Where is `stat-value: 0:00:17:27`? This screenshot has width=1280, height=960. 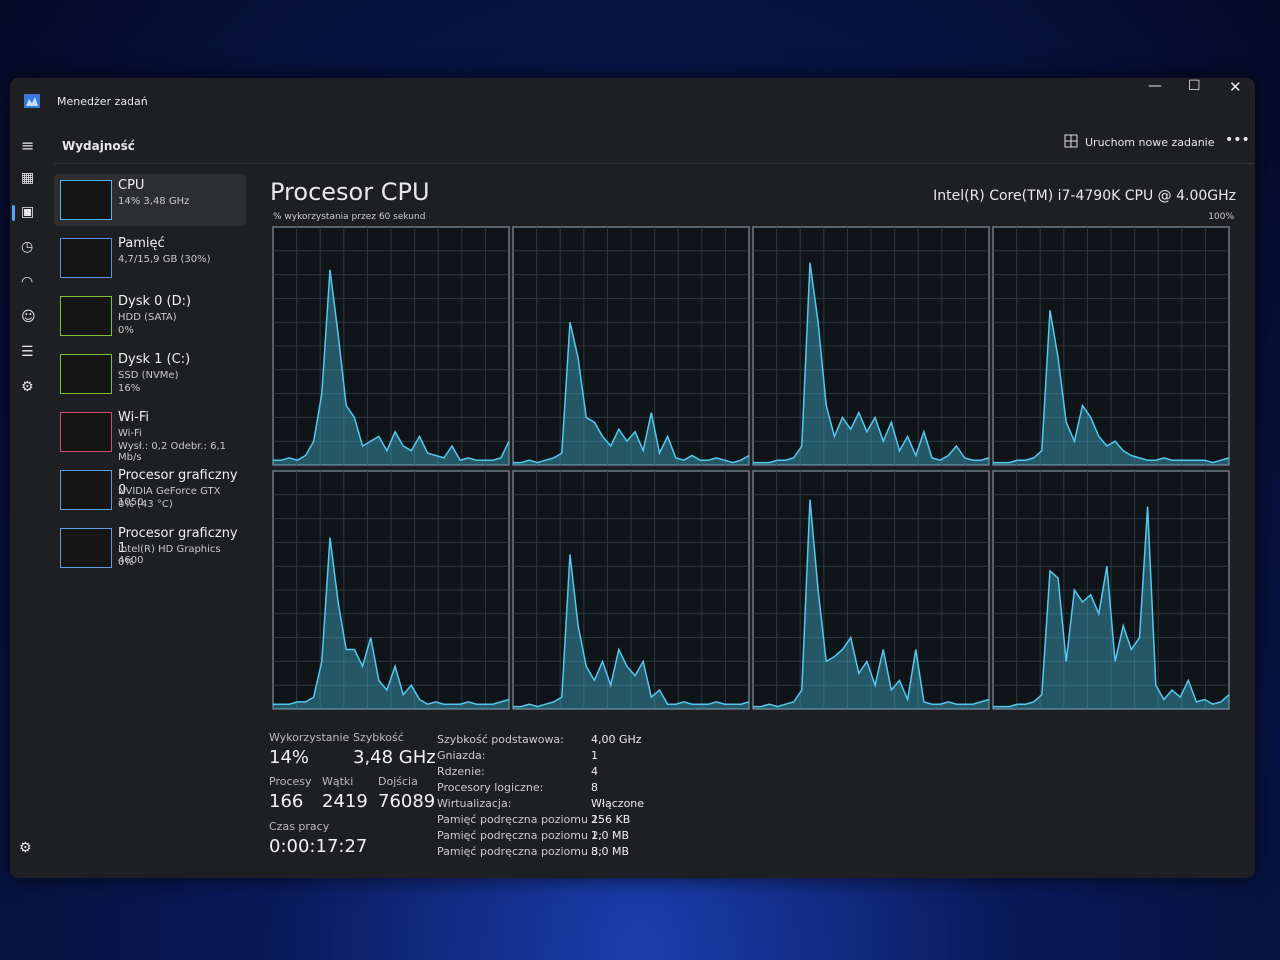
stat-value: 0:00:17:27 is located at coordinates (318, 846).